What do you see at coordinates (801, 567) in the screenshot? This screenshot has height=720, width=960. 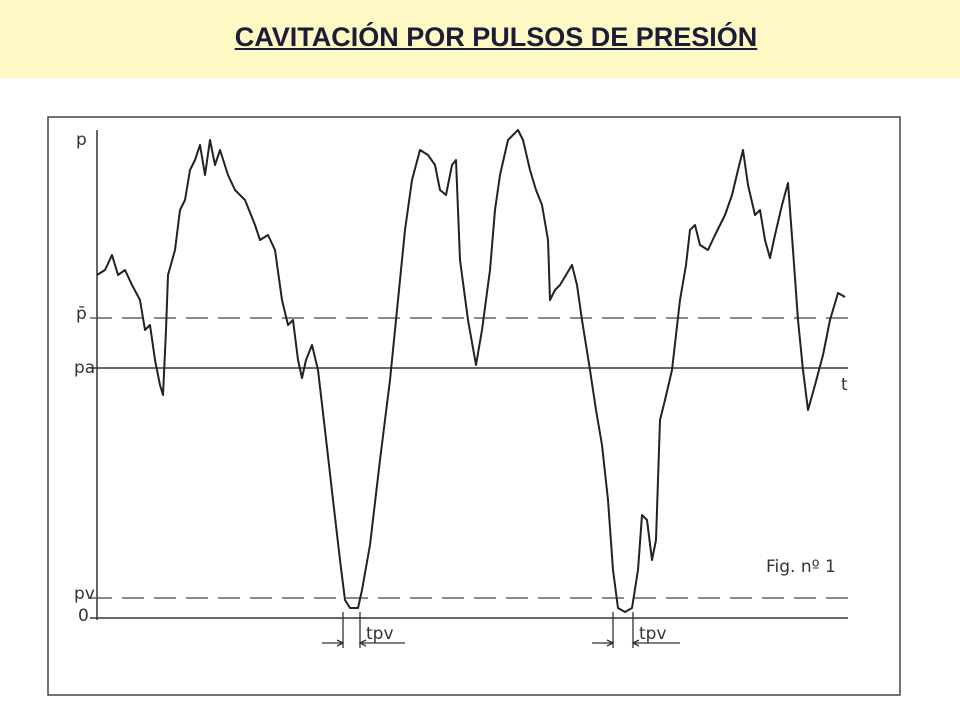 I see `figure-caption: Fig. nº 1` at bounding box center [801, 567].